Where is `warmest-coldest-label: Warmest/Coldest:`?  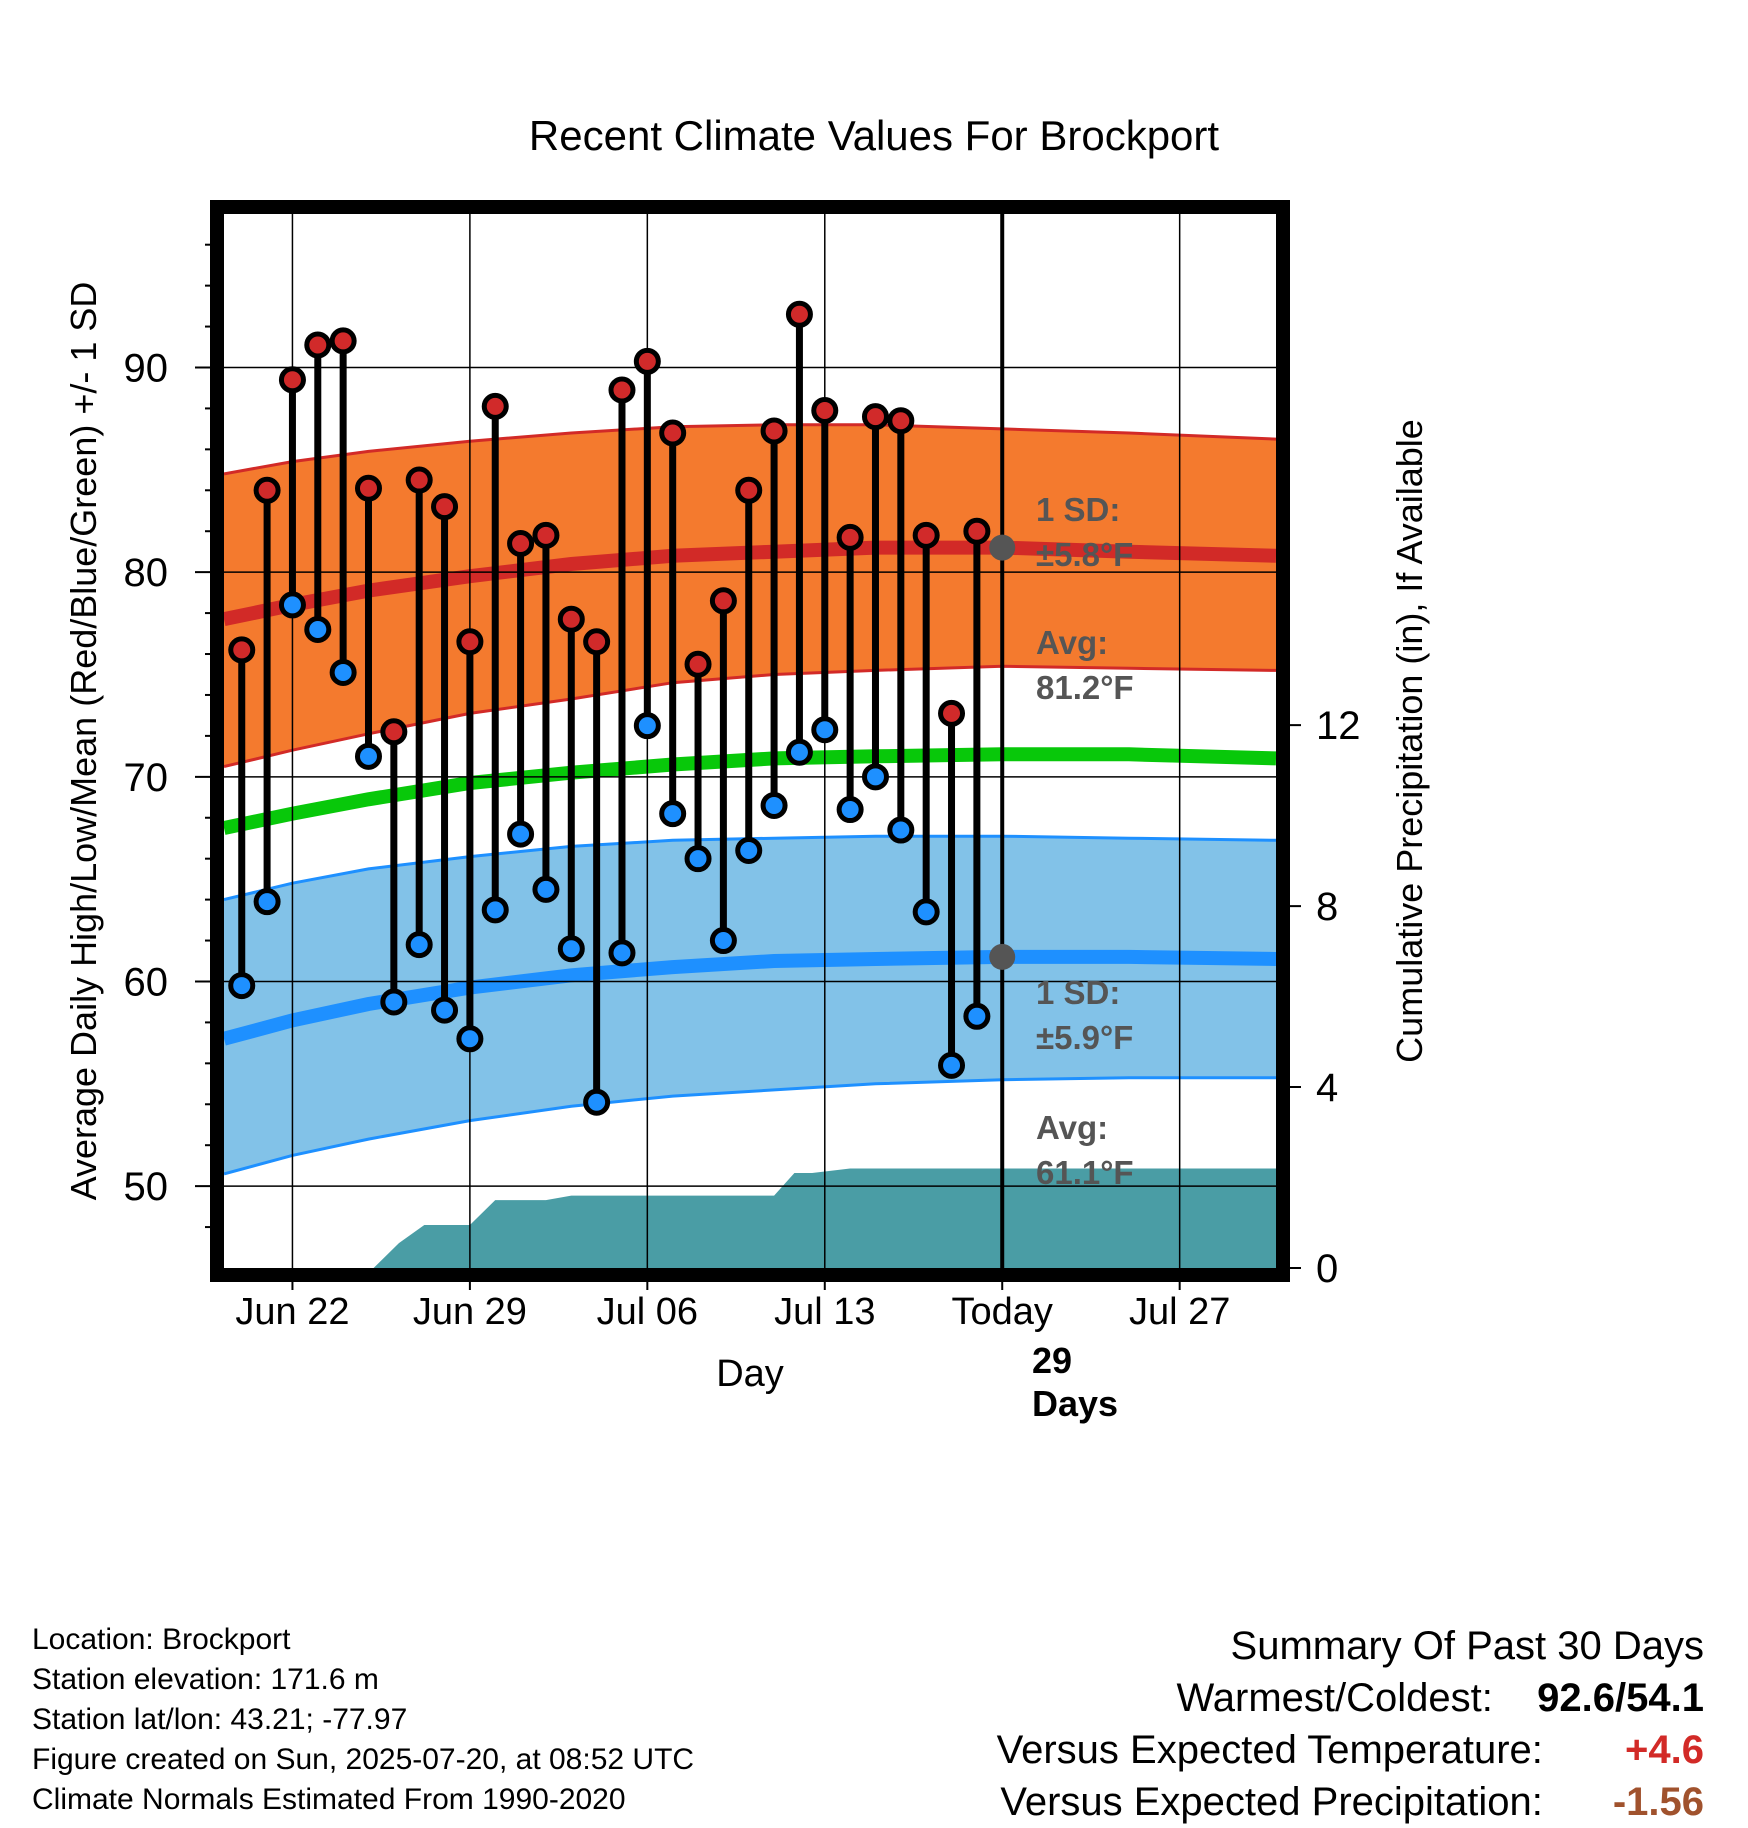 warmest-coldest-label: Warmest/Coldest: is located at coordinates (1334, 1698).